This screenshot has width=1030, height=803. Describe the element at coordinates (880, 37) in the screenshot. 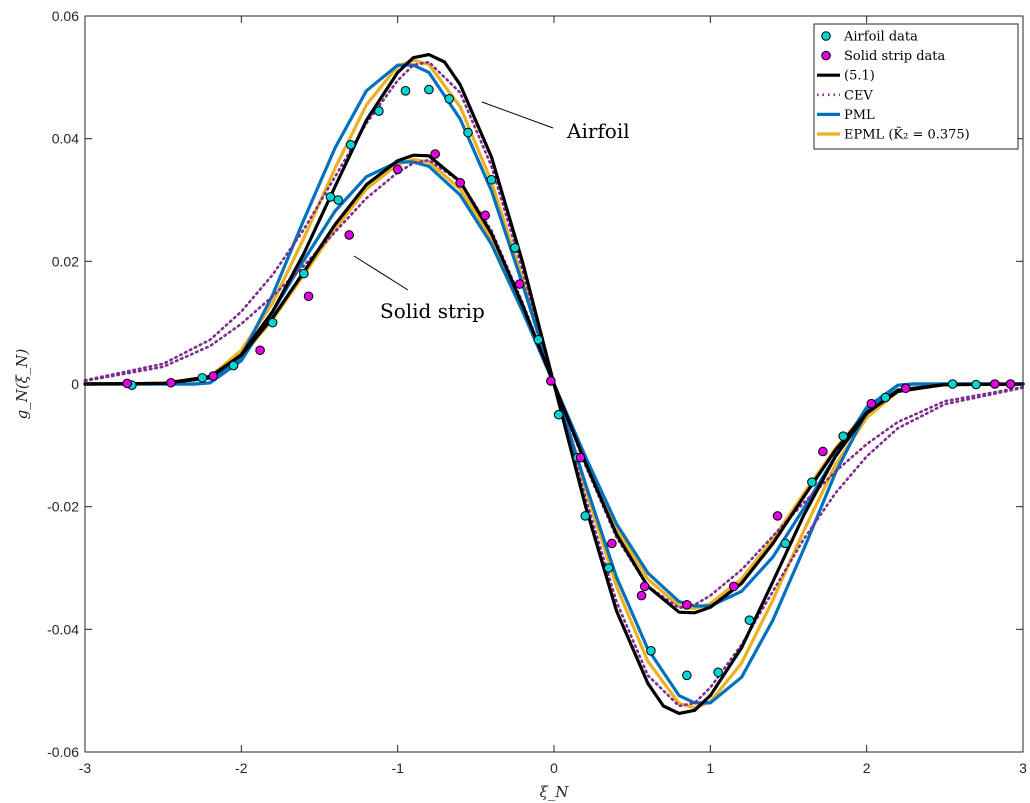

I see `legend-label: Airfoil data` at that location.